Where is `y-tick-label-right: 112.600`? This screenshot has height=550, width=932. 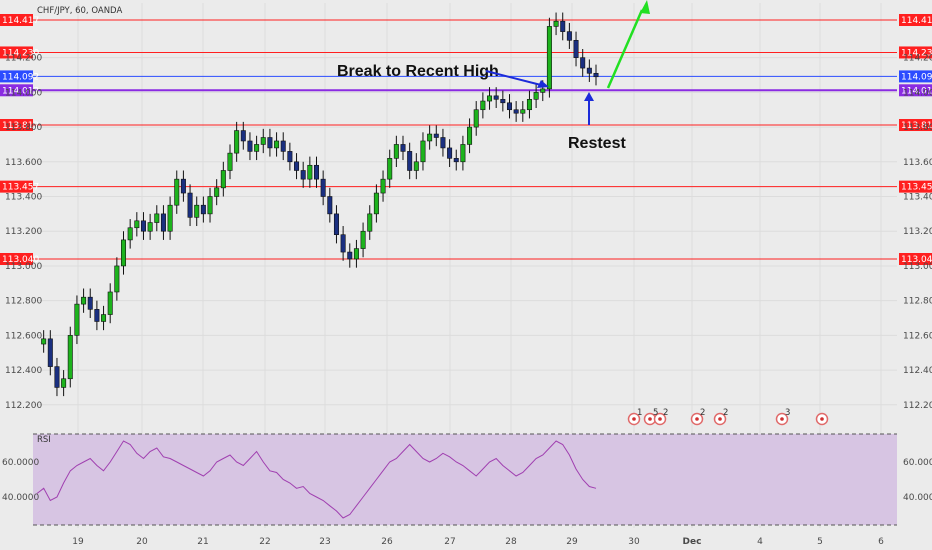 y-tick-label-right: 112.600 is located at coordinates (917, 336).